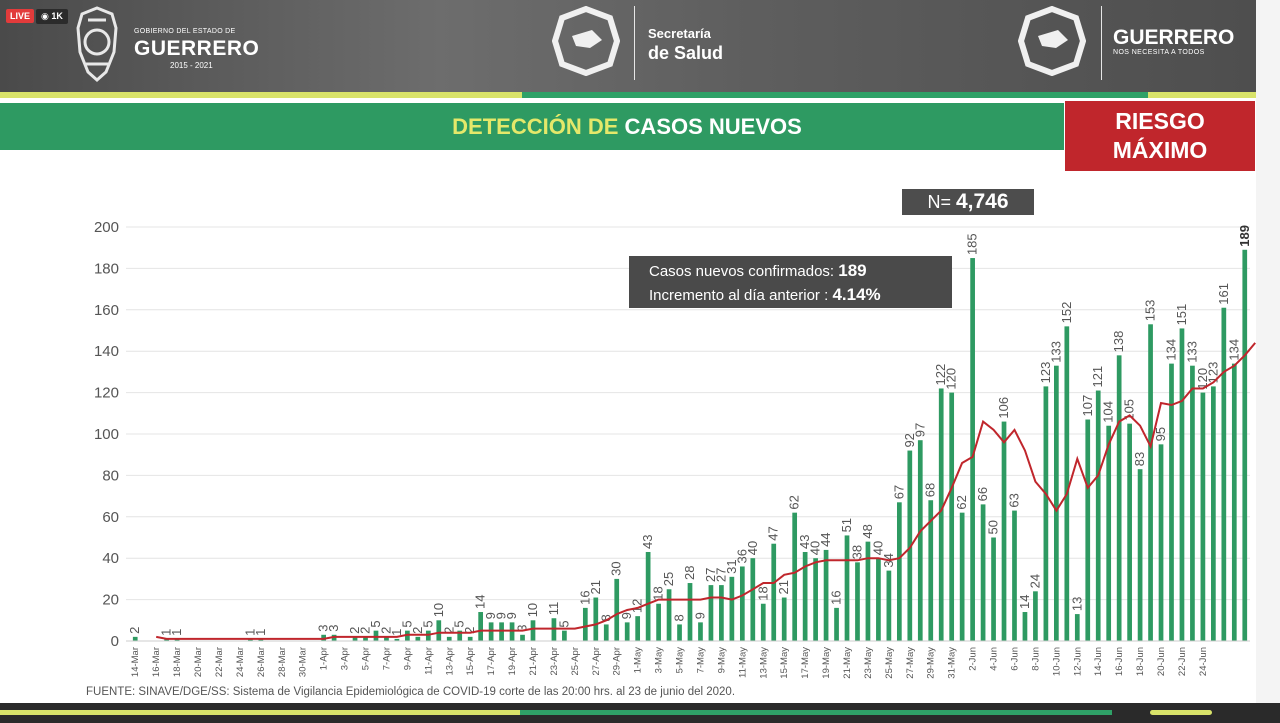 The height and width of the screenshot is (723, 1280). What do you see at coordinates (110, 558) in the screenshot?
I see `y-tick-label: 40` at bounding box center [110, 558].